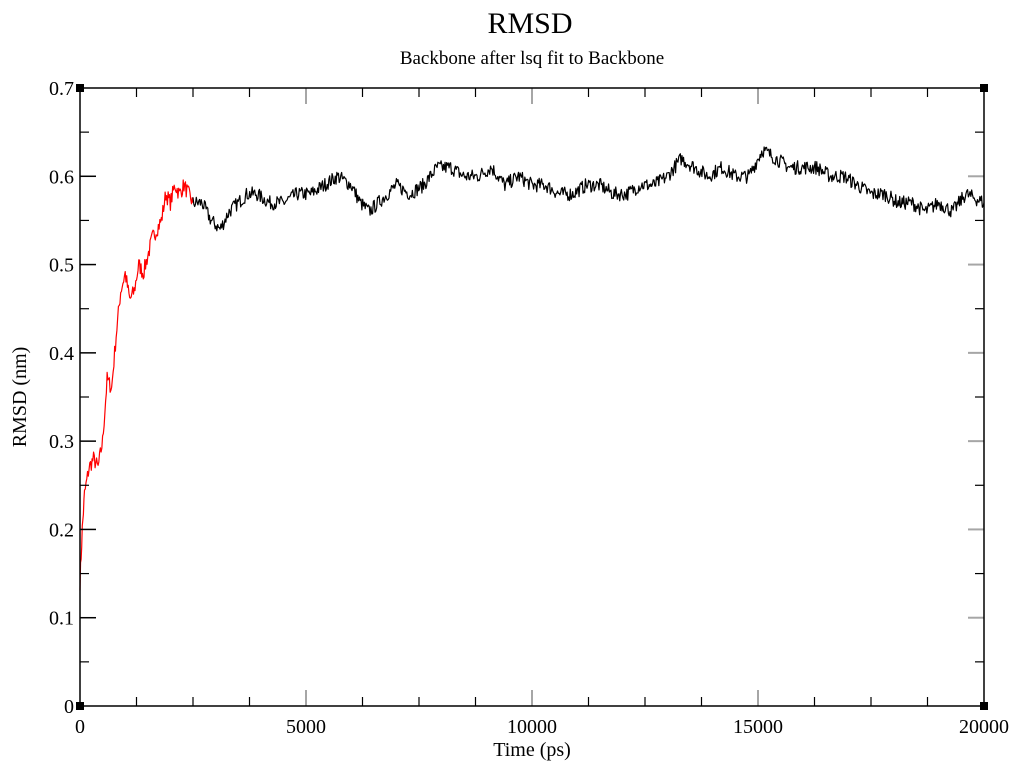 The width and height of the screenshot is (1024, 774). What do you see at coordinates (61, 89) in the screenshot?
I see `y-tick-label-7: 0.7` at bounding box center [61, 89].